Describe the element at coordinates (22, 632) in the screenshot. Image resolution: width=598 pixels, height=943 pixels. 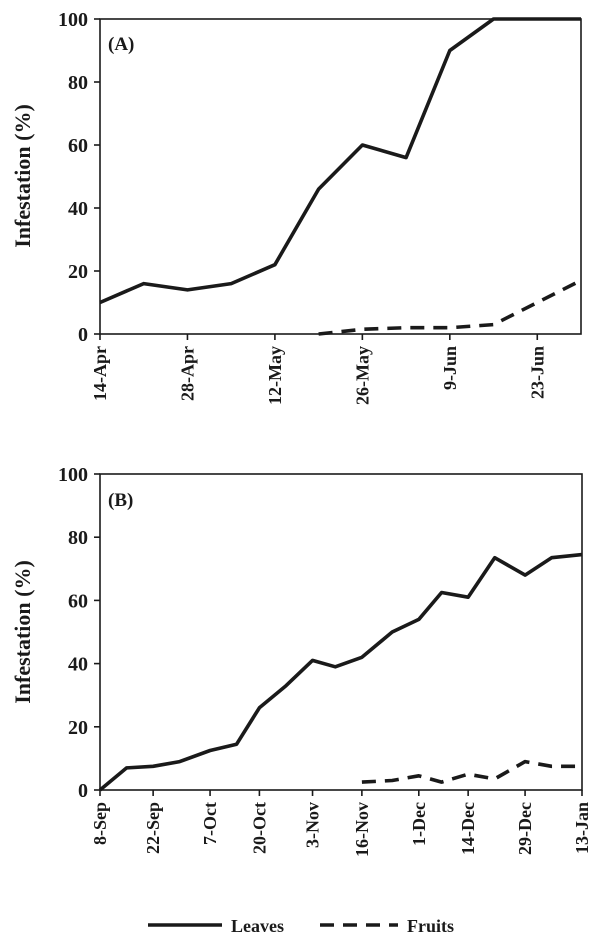
I see `panel-b-y-axis-label: Infestation (%)` at that location.